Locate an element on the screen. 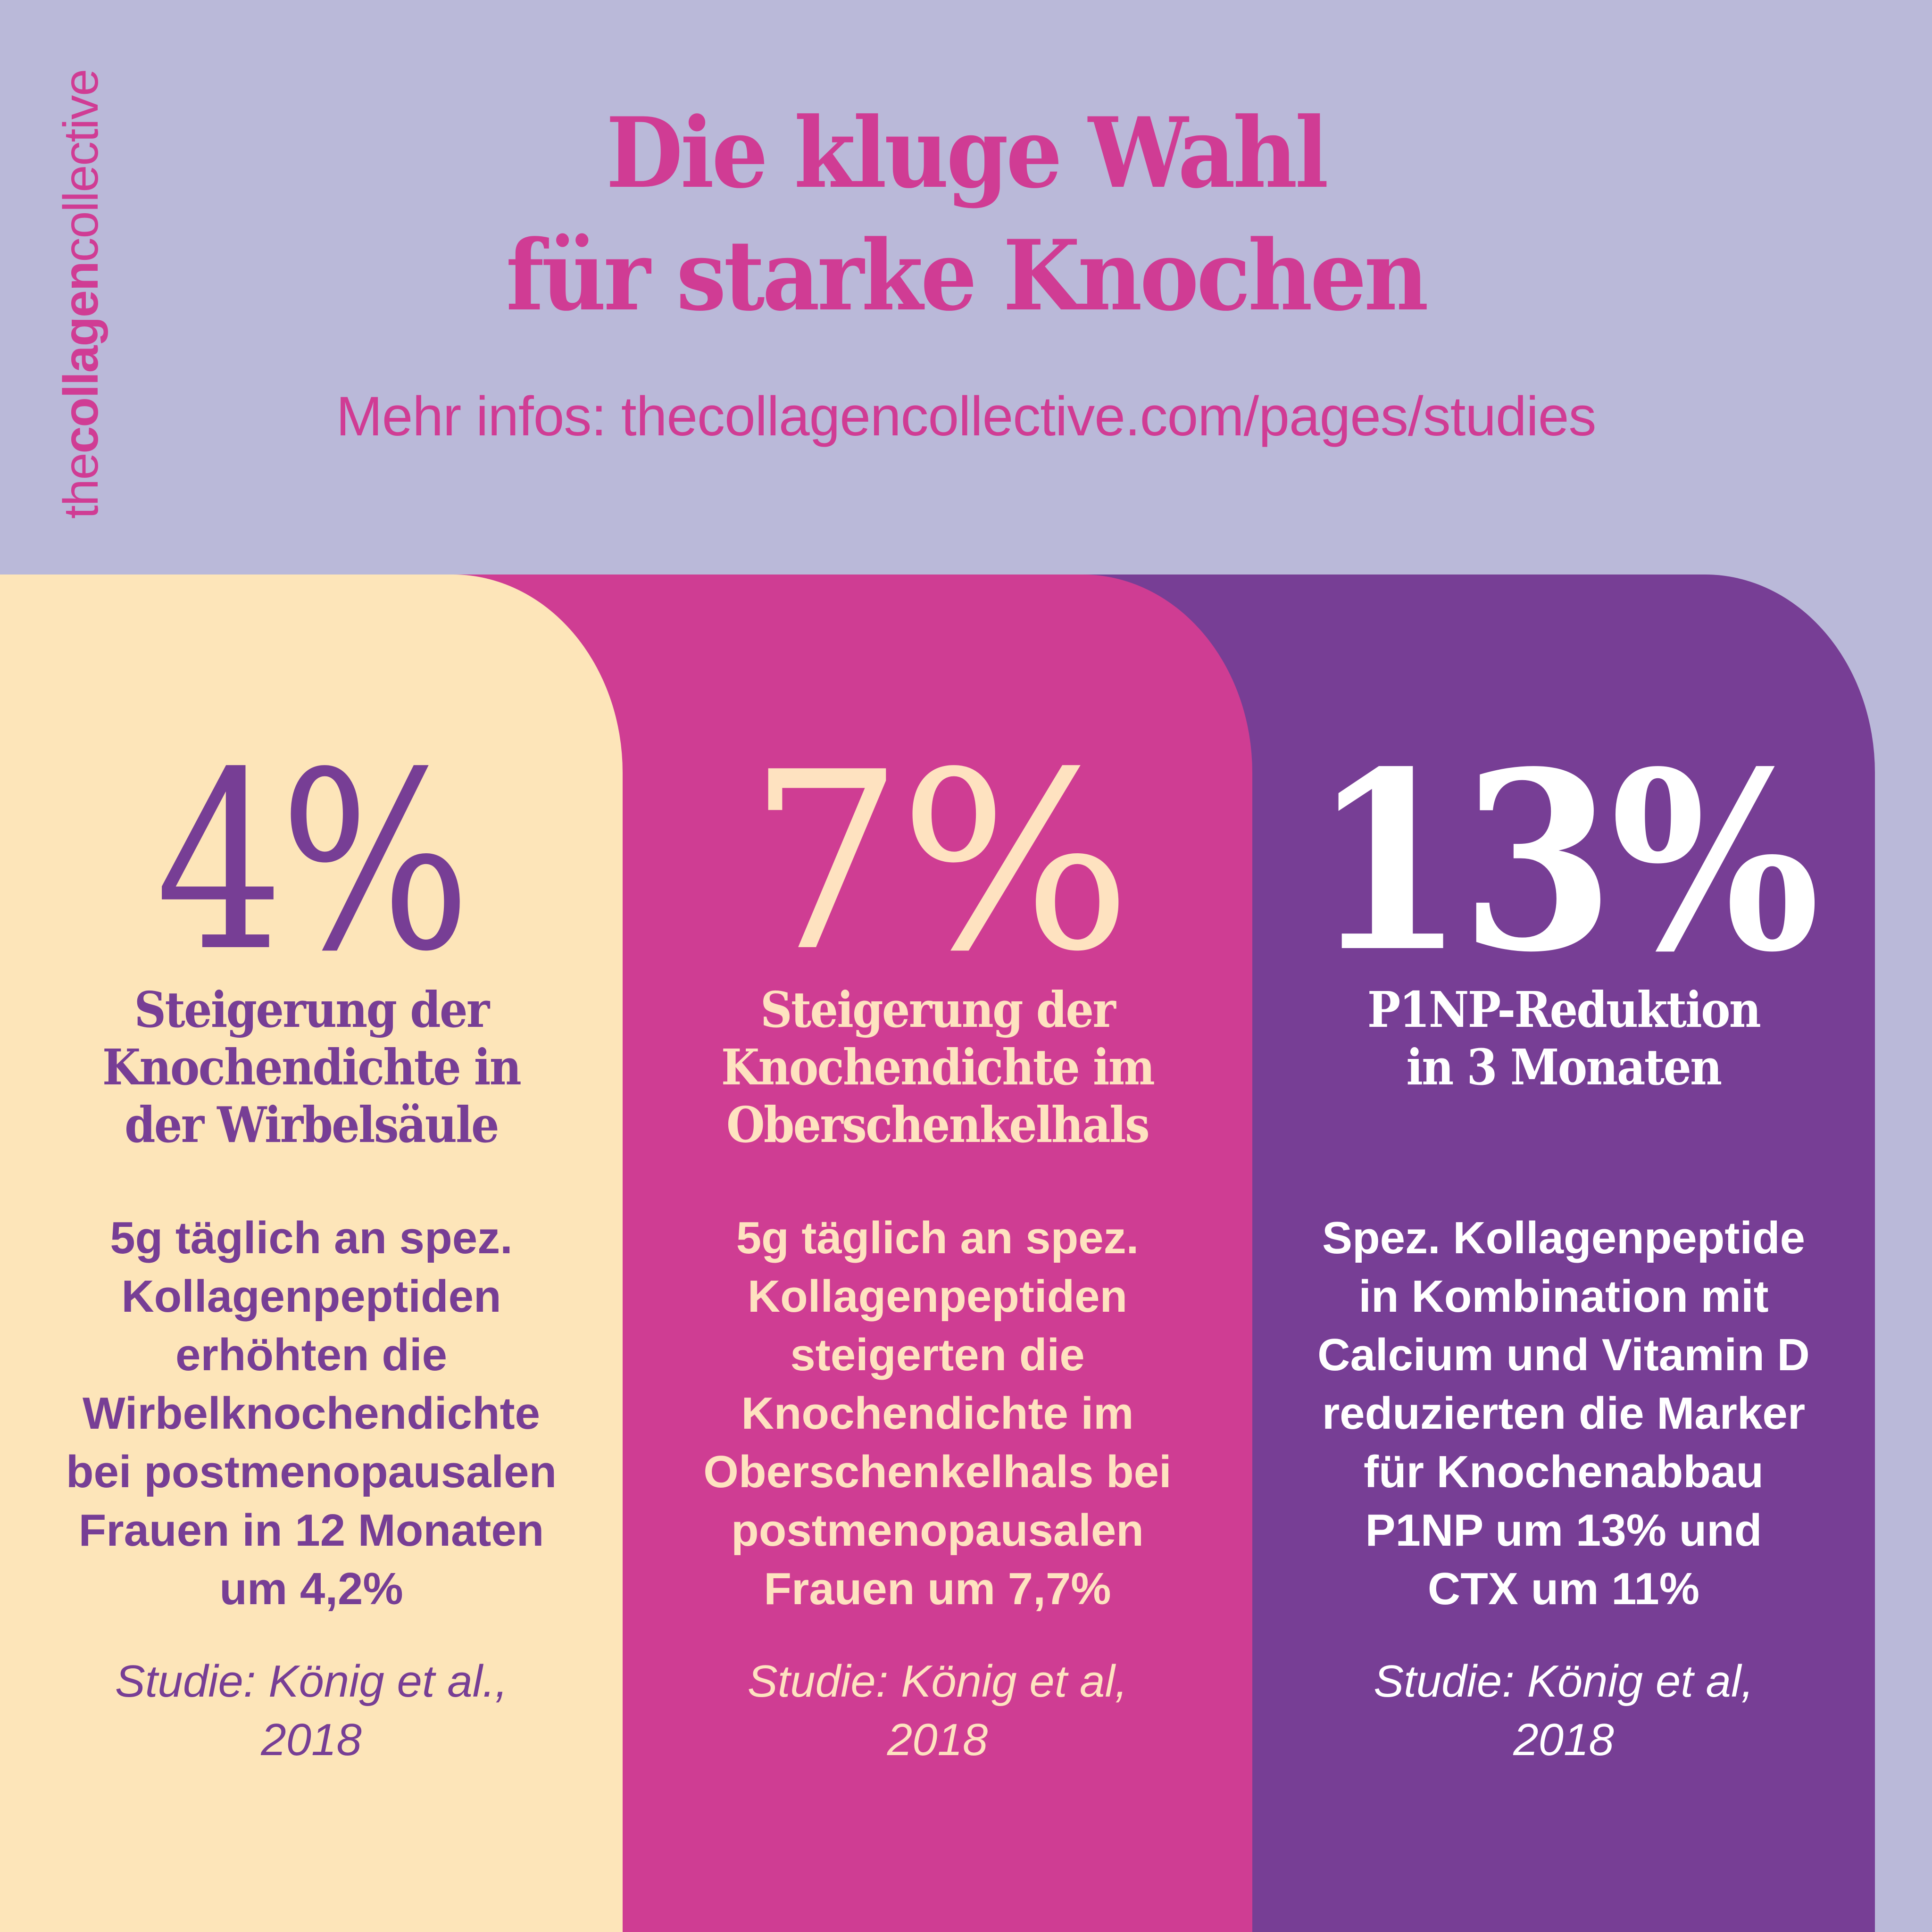 The image size is (1932, 1932). body-line: Frauen in 12 Monaten is located at coordinates (311, 1530).